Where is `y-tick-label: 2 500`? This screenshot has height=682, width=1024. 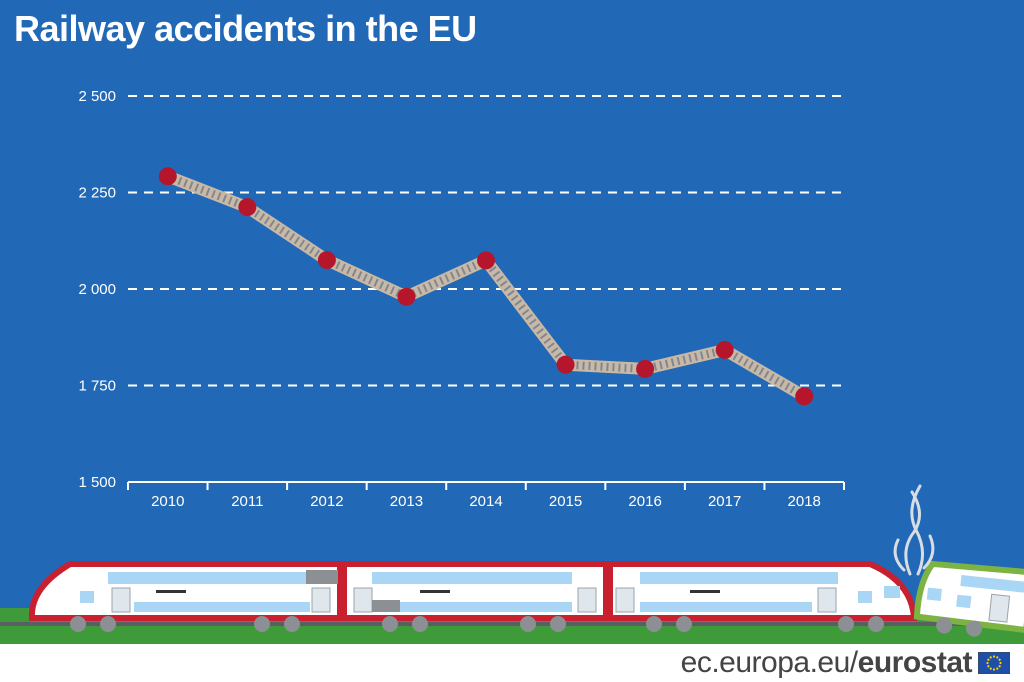
y-tick-label: 2 500 is located at coordinates (97, 96).